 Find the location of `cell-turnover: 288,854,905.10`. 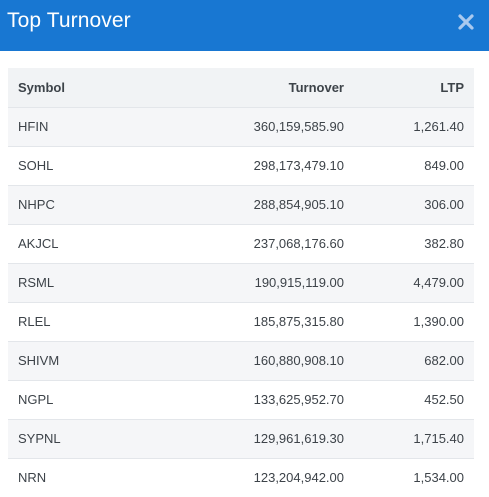

cell-turnover: 288,854,905.10 is located at coordinates (256, 204).